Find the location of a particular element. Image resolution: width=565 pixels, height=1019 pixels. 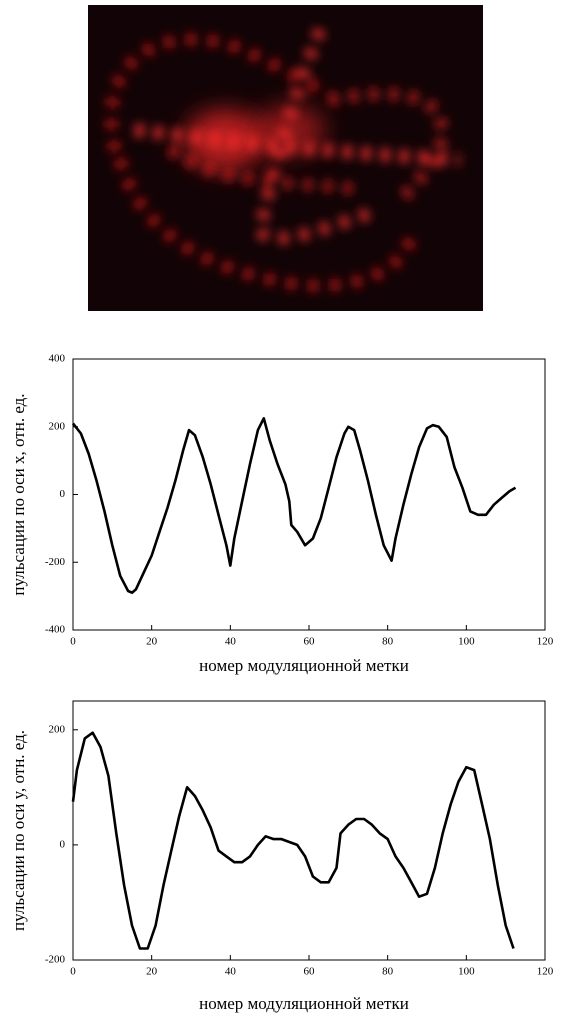

y-axis-label: пульсации по оси y, отн. ед. is located at coordinates (18, 830).